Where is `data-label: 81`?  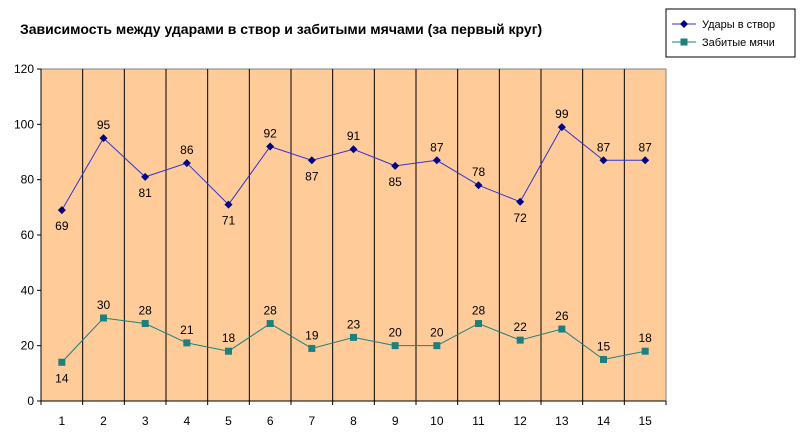
data-label: 81 is located at coordinates (145, 193).